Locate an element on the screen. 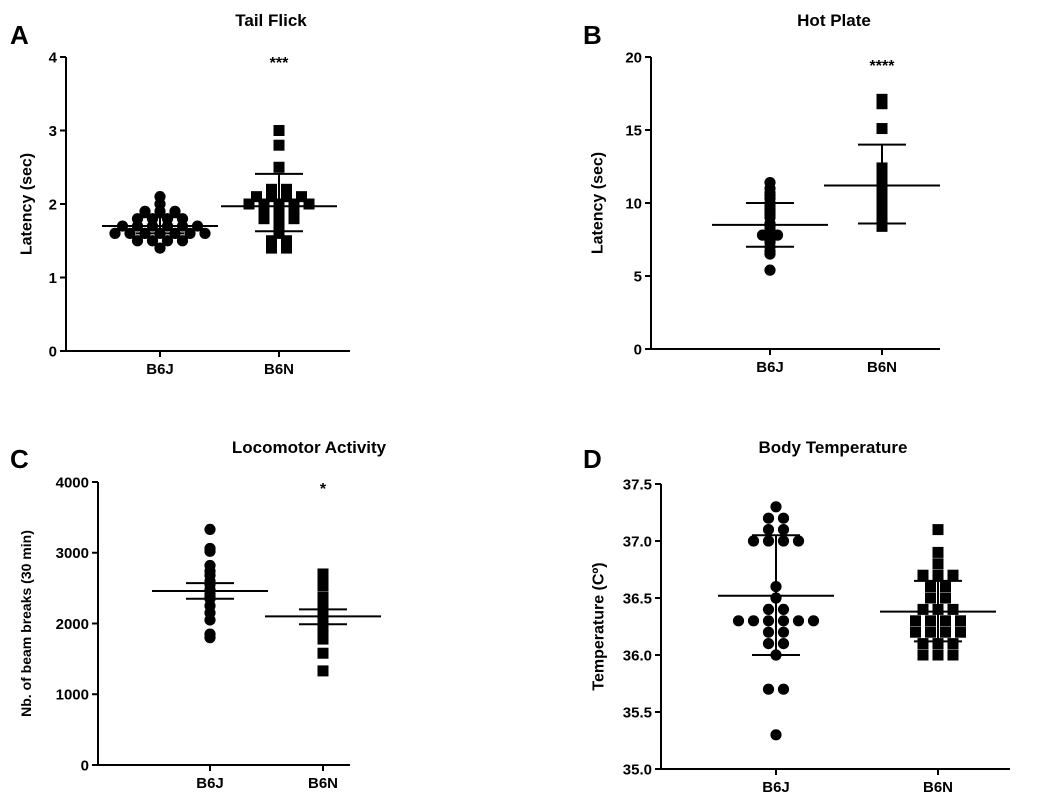 This screenshot has width=1046, height=796. y-tick-label: 20 is located at coordinates (633, 57).